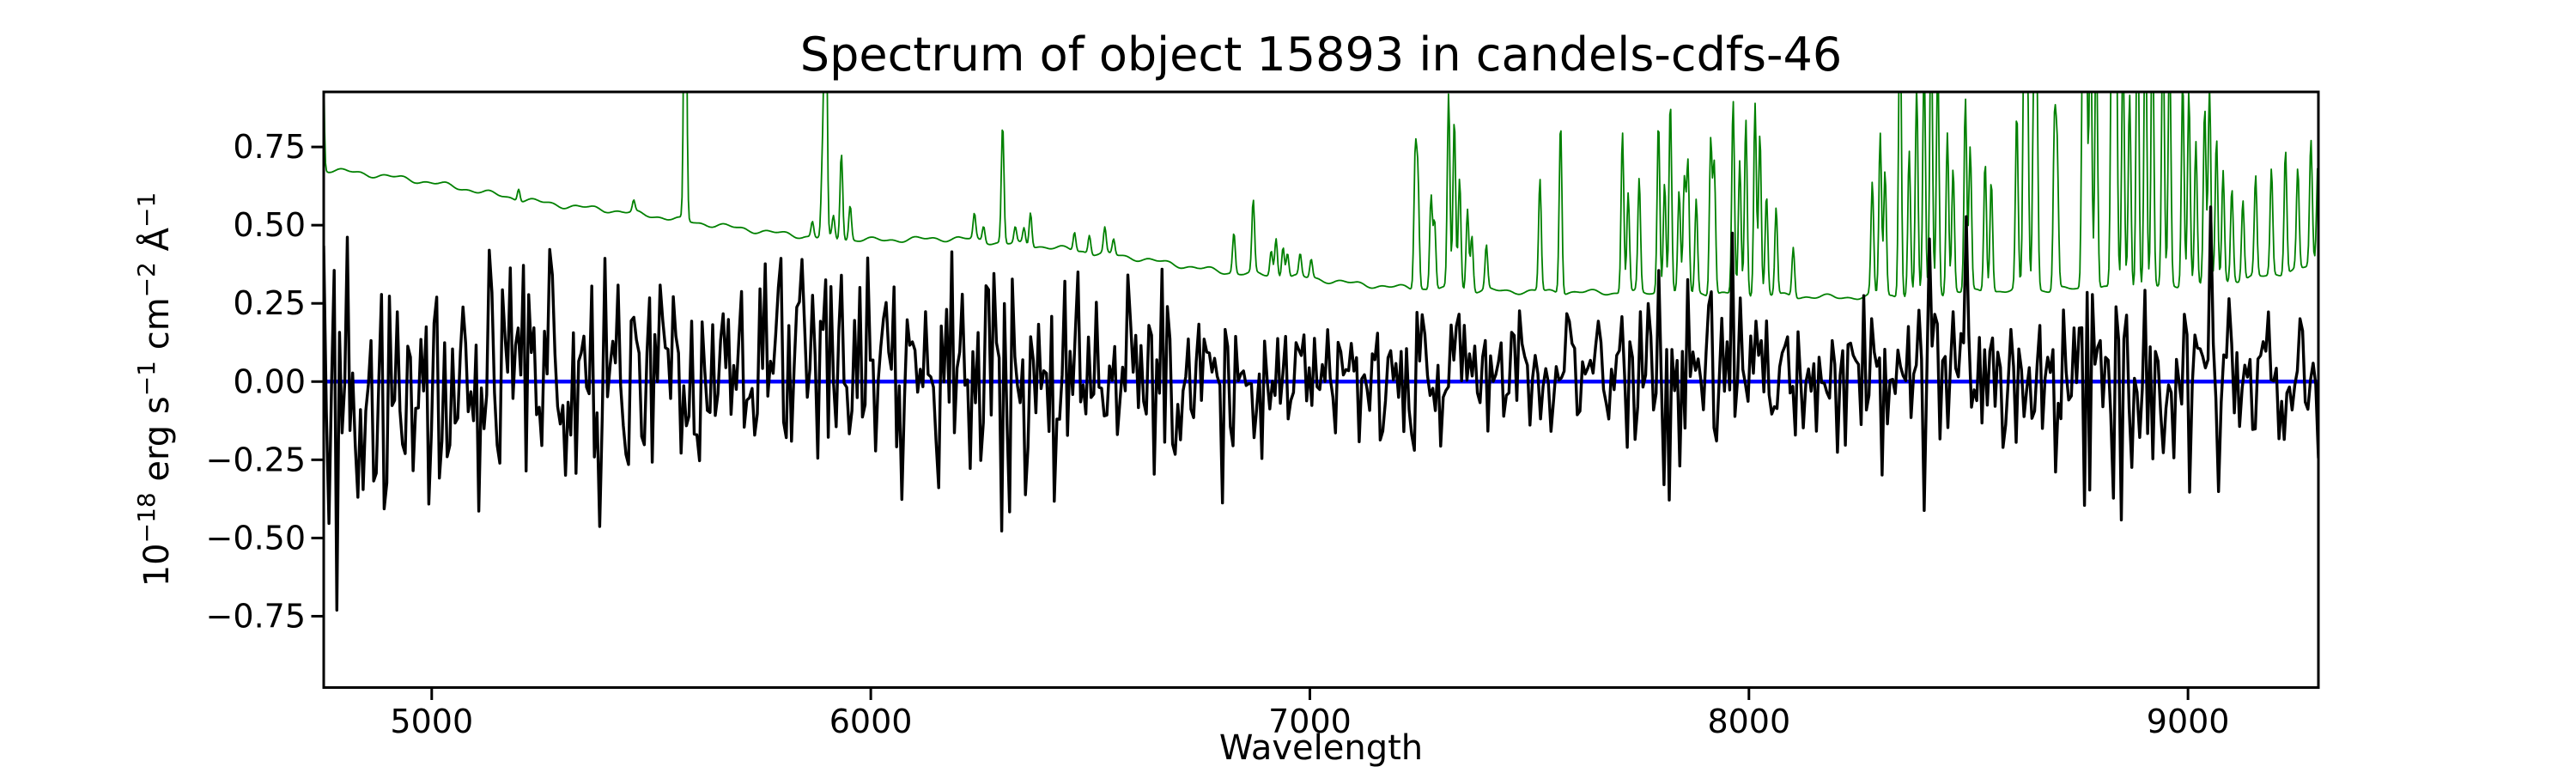 The width and height of the screenshot is (2576, 773). What do you see at coordinates (871, 721) in the screenshot?
I see `x-tick-label: 6000` at bounding box center [871, 721].